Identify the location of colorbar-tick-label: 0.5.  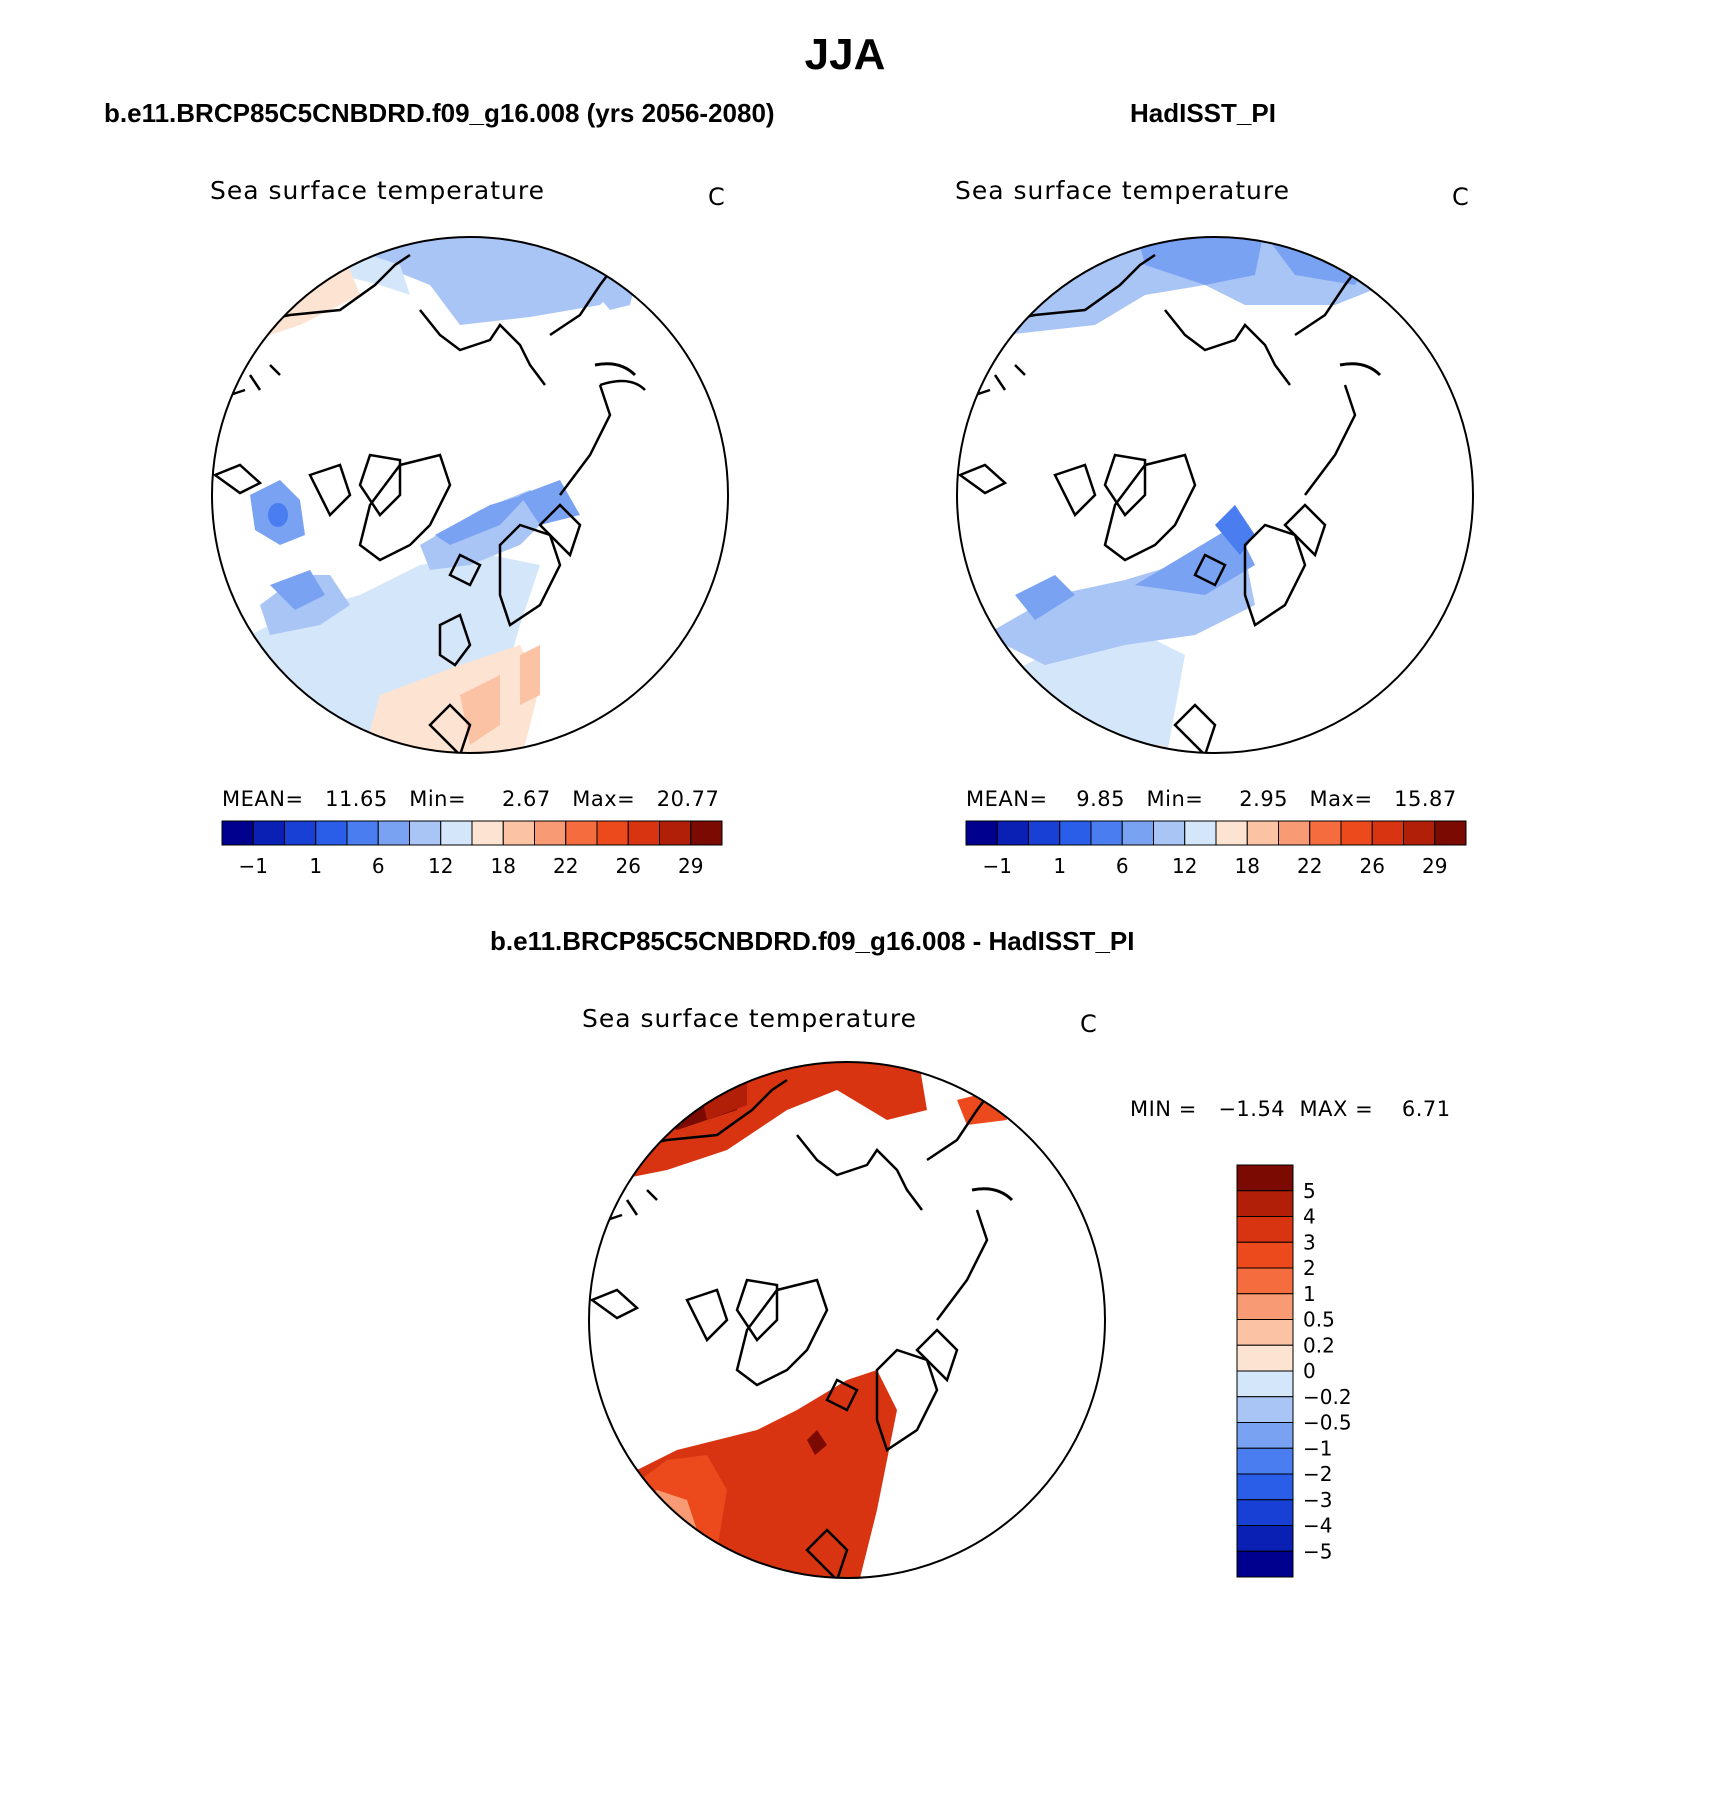
(1319, 1320).